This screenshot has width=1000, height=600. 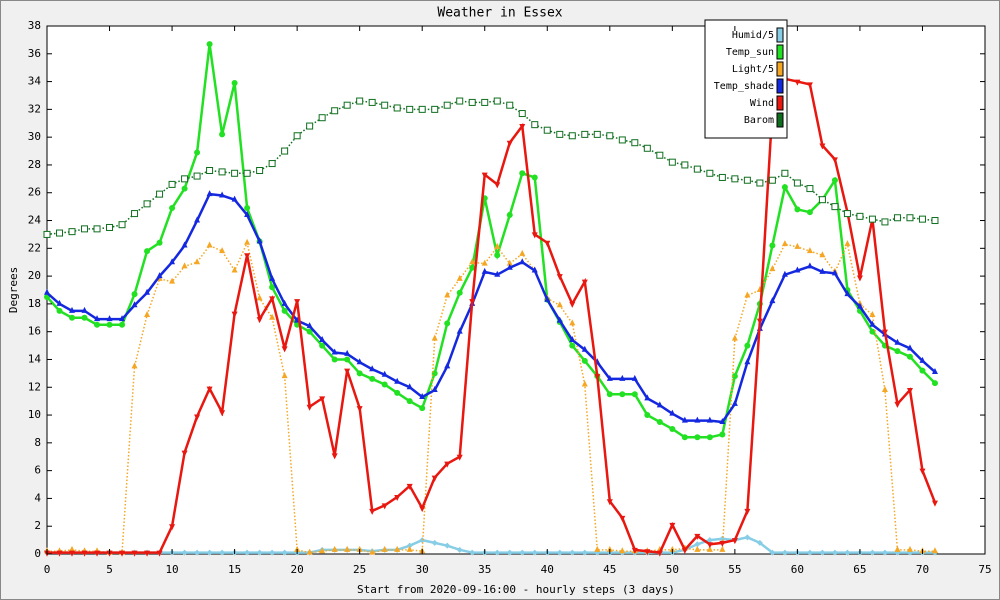 I want to click on y-tick-label: 20, so click(x=34, y=275).